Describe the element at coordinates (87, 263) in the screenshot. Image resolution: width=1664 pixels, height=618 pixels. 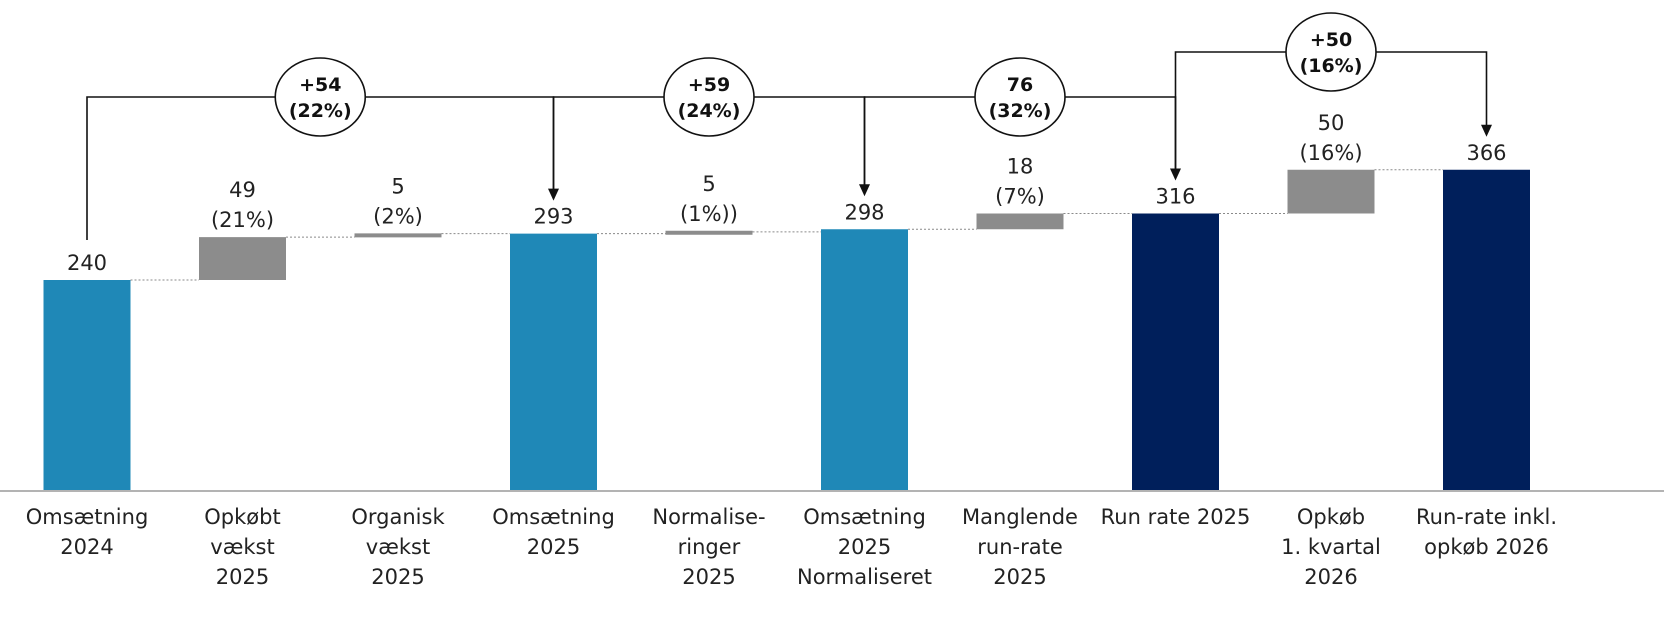
I see `value-label-0: 240` at that location.